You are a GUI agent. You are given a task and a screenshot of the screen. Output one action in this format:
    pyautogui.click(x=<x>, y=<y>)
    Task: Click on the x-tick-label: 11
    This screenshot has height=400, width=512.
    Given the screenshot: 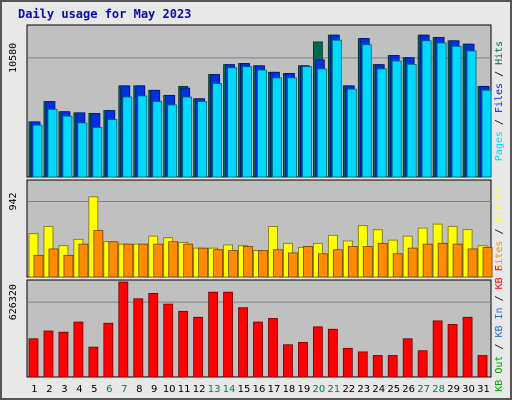 What is the action you would take?
    pyautogui.click(x=184, y=389)
    